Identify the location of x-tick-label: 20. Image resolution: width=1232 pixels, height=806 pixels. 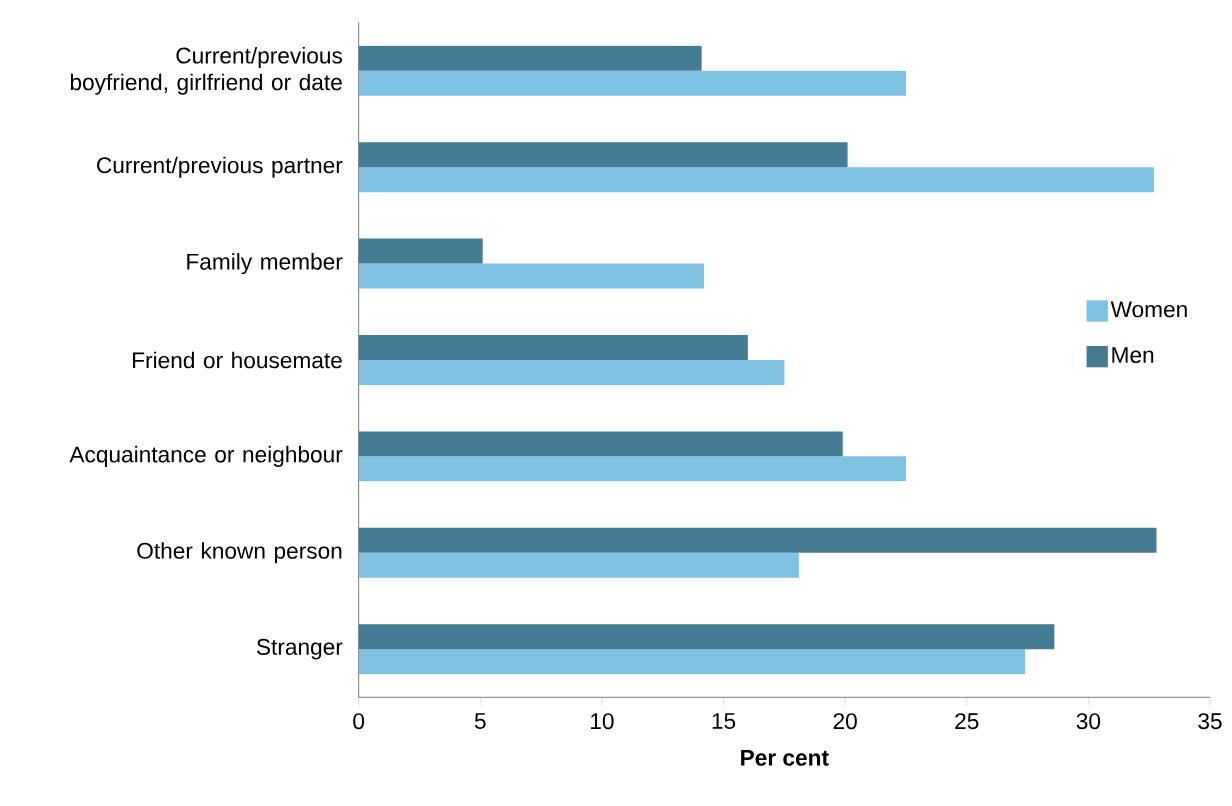
(845, 721).